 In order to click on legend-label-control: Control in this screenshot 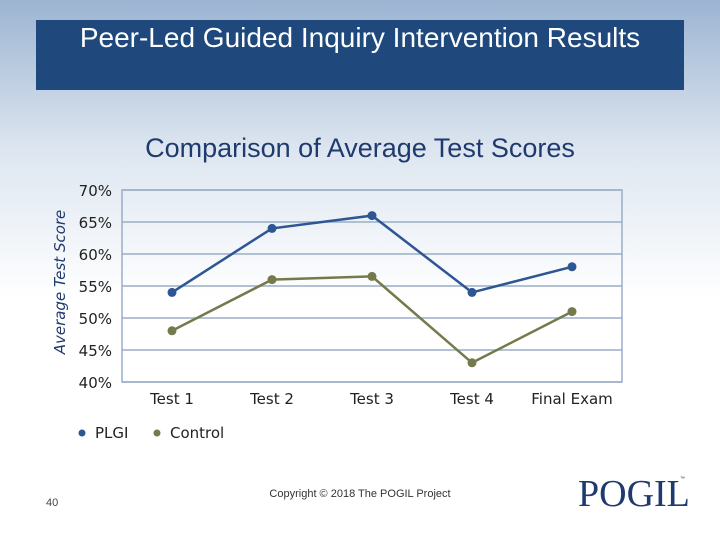, I will do `click(197, 433)`.